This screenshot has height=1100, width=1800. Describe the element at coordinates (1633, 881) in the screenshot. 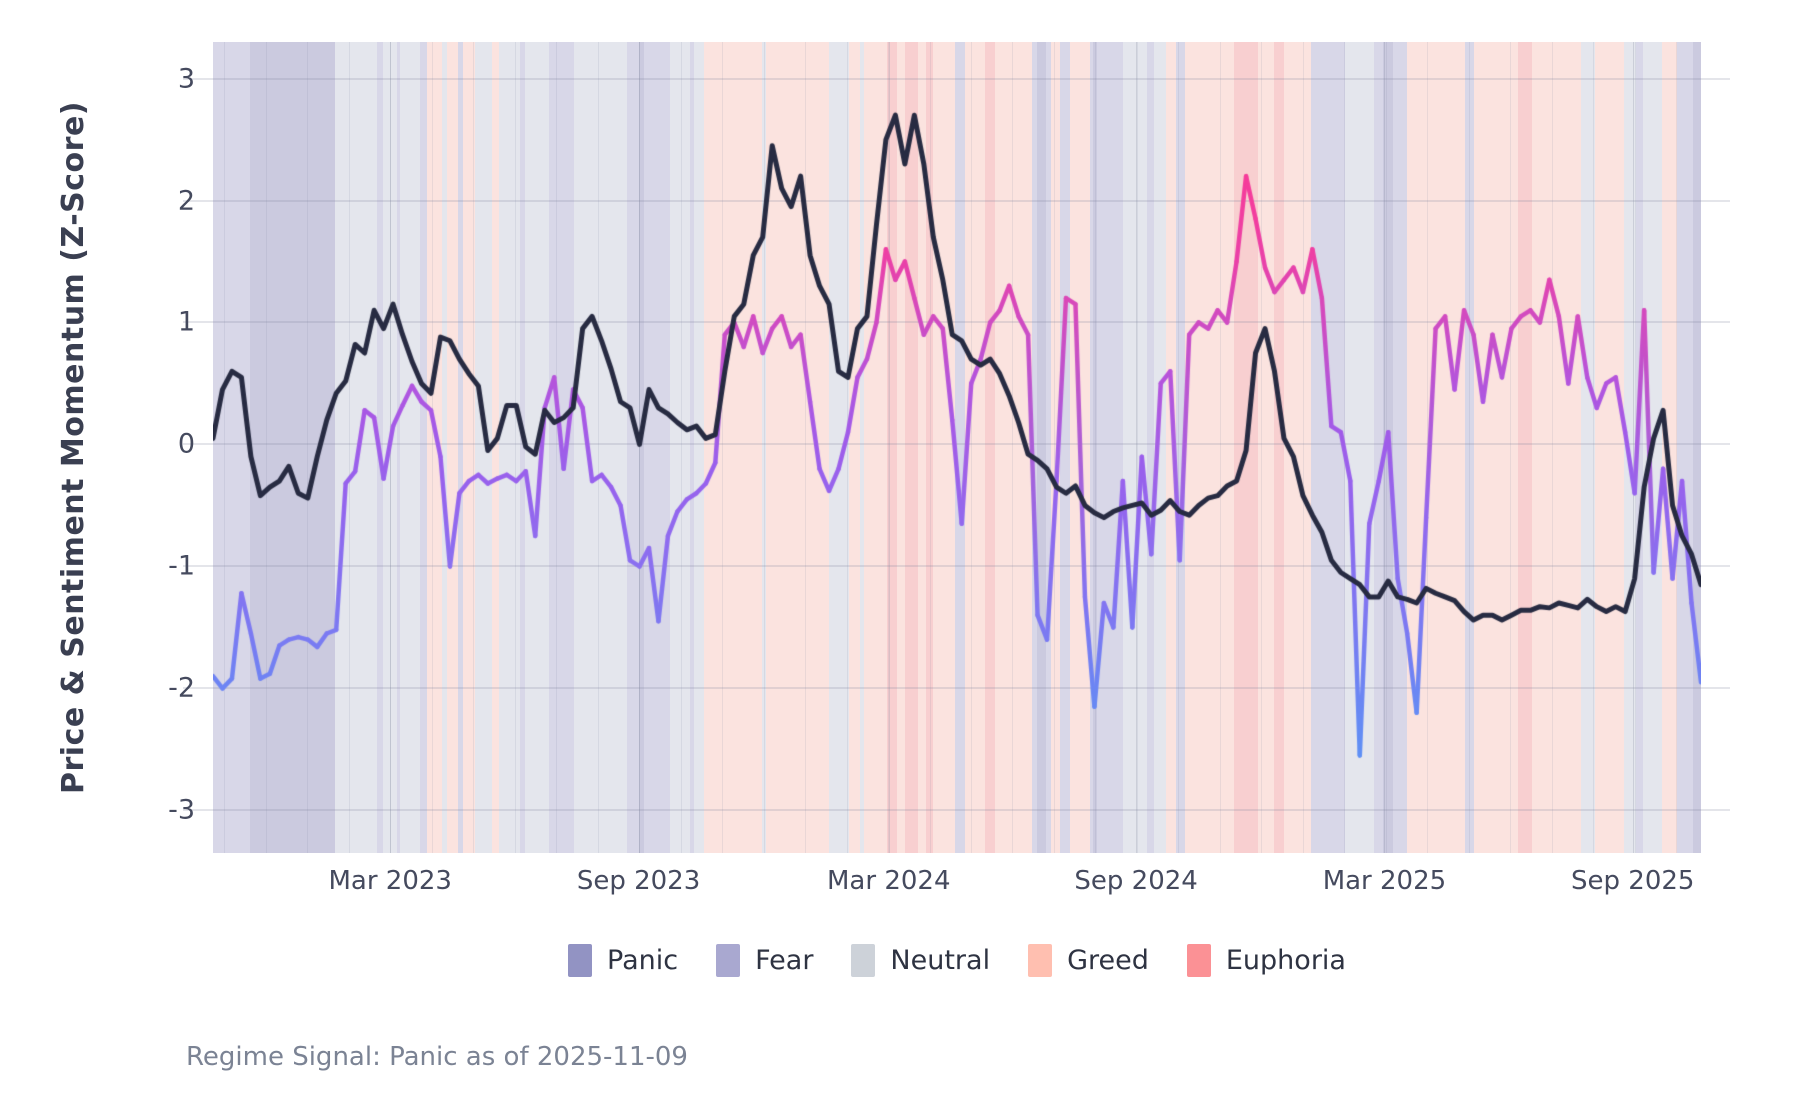

I see `x-tick-label: Sep 2025` at that location.